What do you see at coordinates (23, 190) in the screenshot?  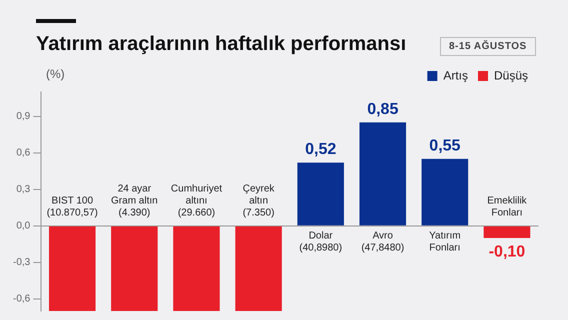 I see `y-tick-label: 0,3` at bounding box center [23, 190].